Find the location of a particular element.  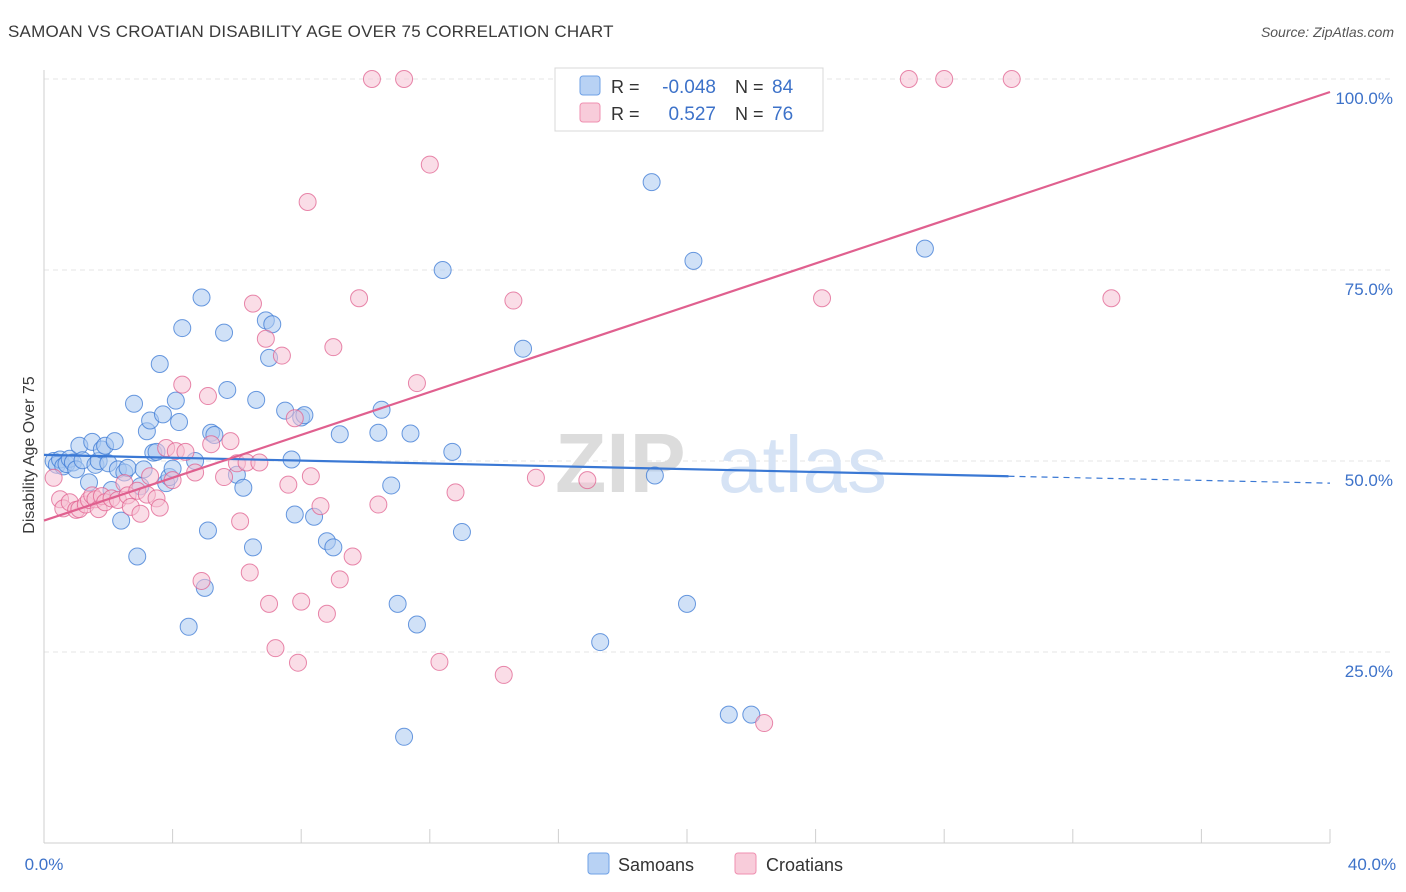

y-tick-label: 75.0% is located at coordinates (1369, 289).